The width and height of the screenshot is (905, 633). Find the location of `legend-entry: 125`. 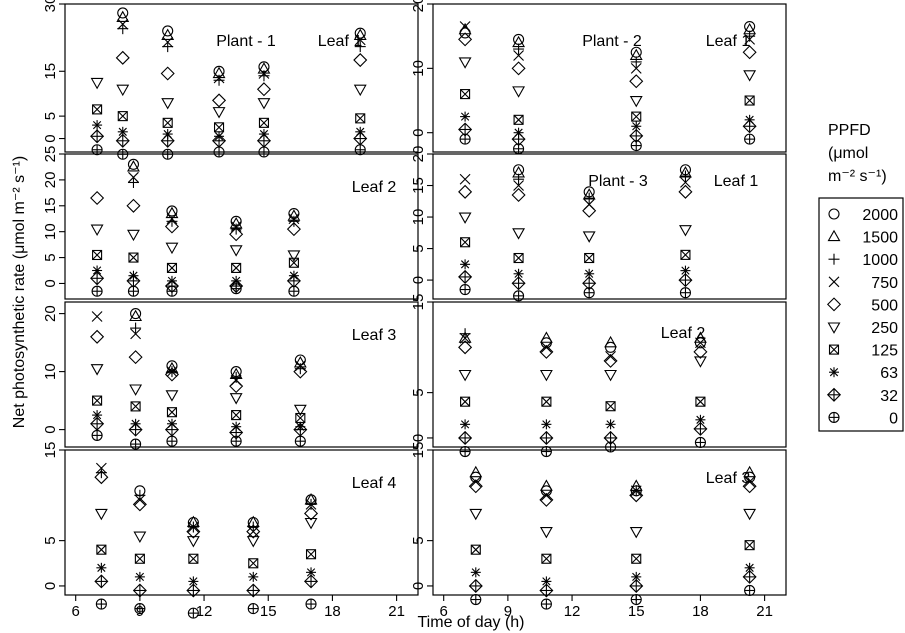

legend-entry: 125 is located at coordinates (863, 351).